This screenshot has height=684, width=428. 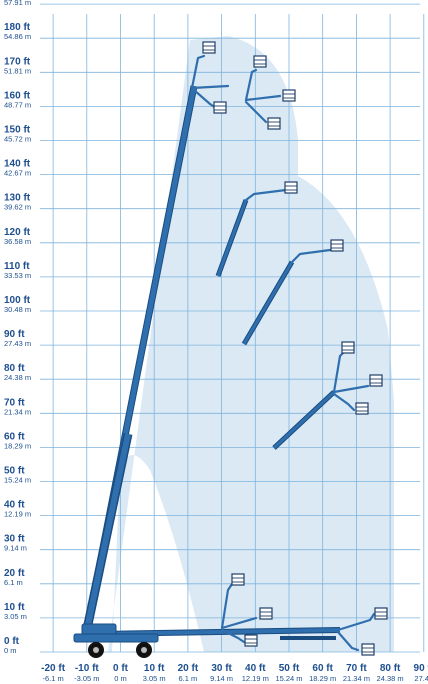 I want to click on y-tick-label-m: 39.62 m, so click(x=17, y=207).